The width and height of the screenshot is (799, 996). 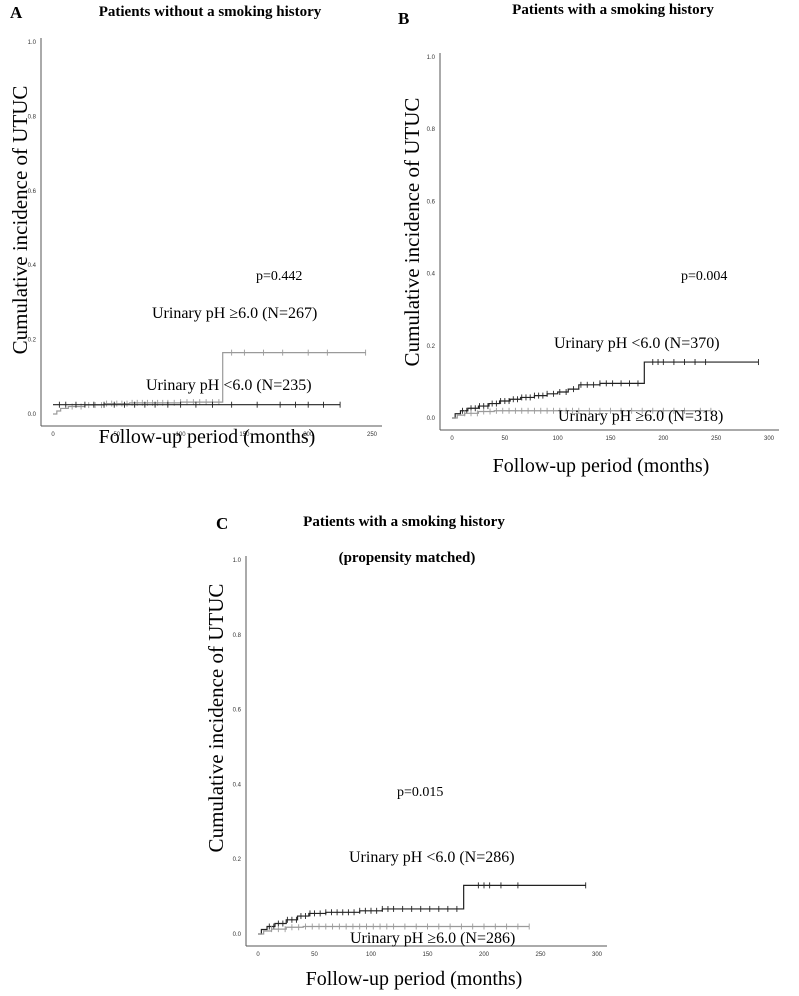 I want to click on series-label: Urinary pH <6.0 (N=286), so click(x=432, y=857).